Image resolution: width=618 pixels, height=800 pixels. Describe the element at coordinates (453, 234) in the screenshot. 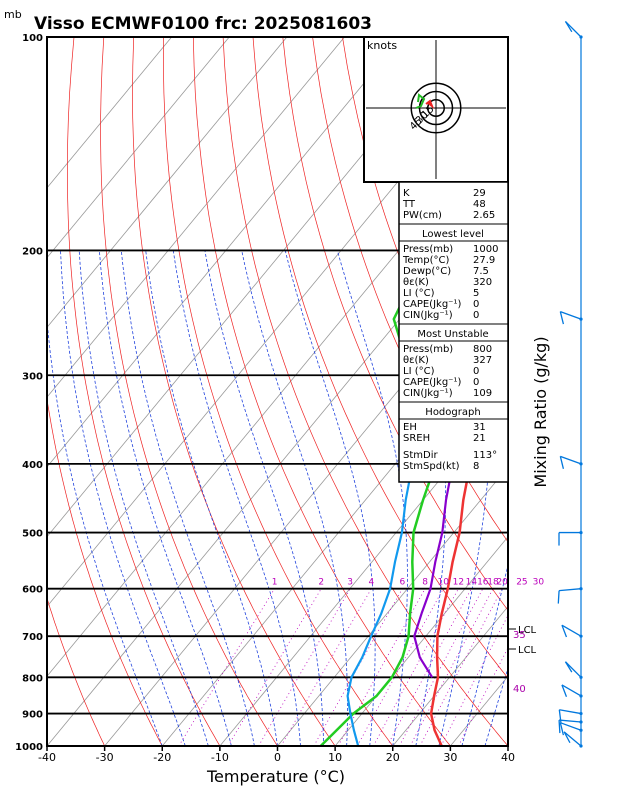

I see `table-section-header: Lowest level` at that location.